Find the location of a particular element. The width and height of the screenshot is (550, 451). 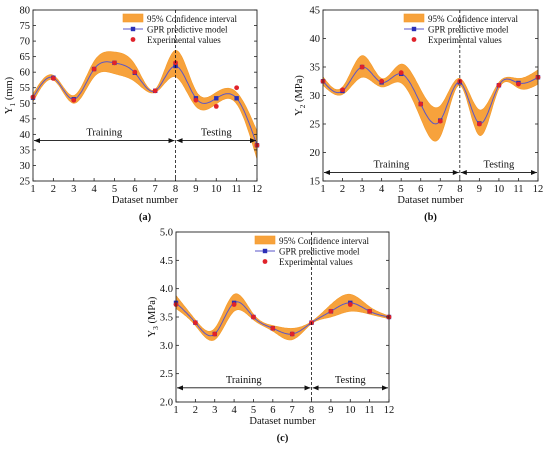

x-tick-label: 10 is located at coordinates (350, 410).